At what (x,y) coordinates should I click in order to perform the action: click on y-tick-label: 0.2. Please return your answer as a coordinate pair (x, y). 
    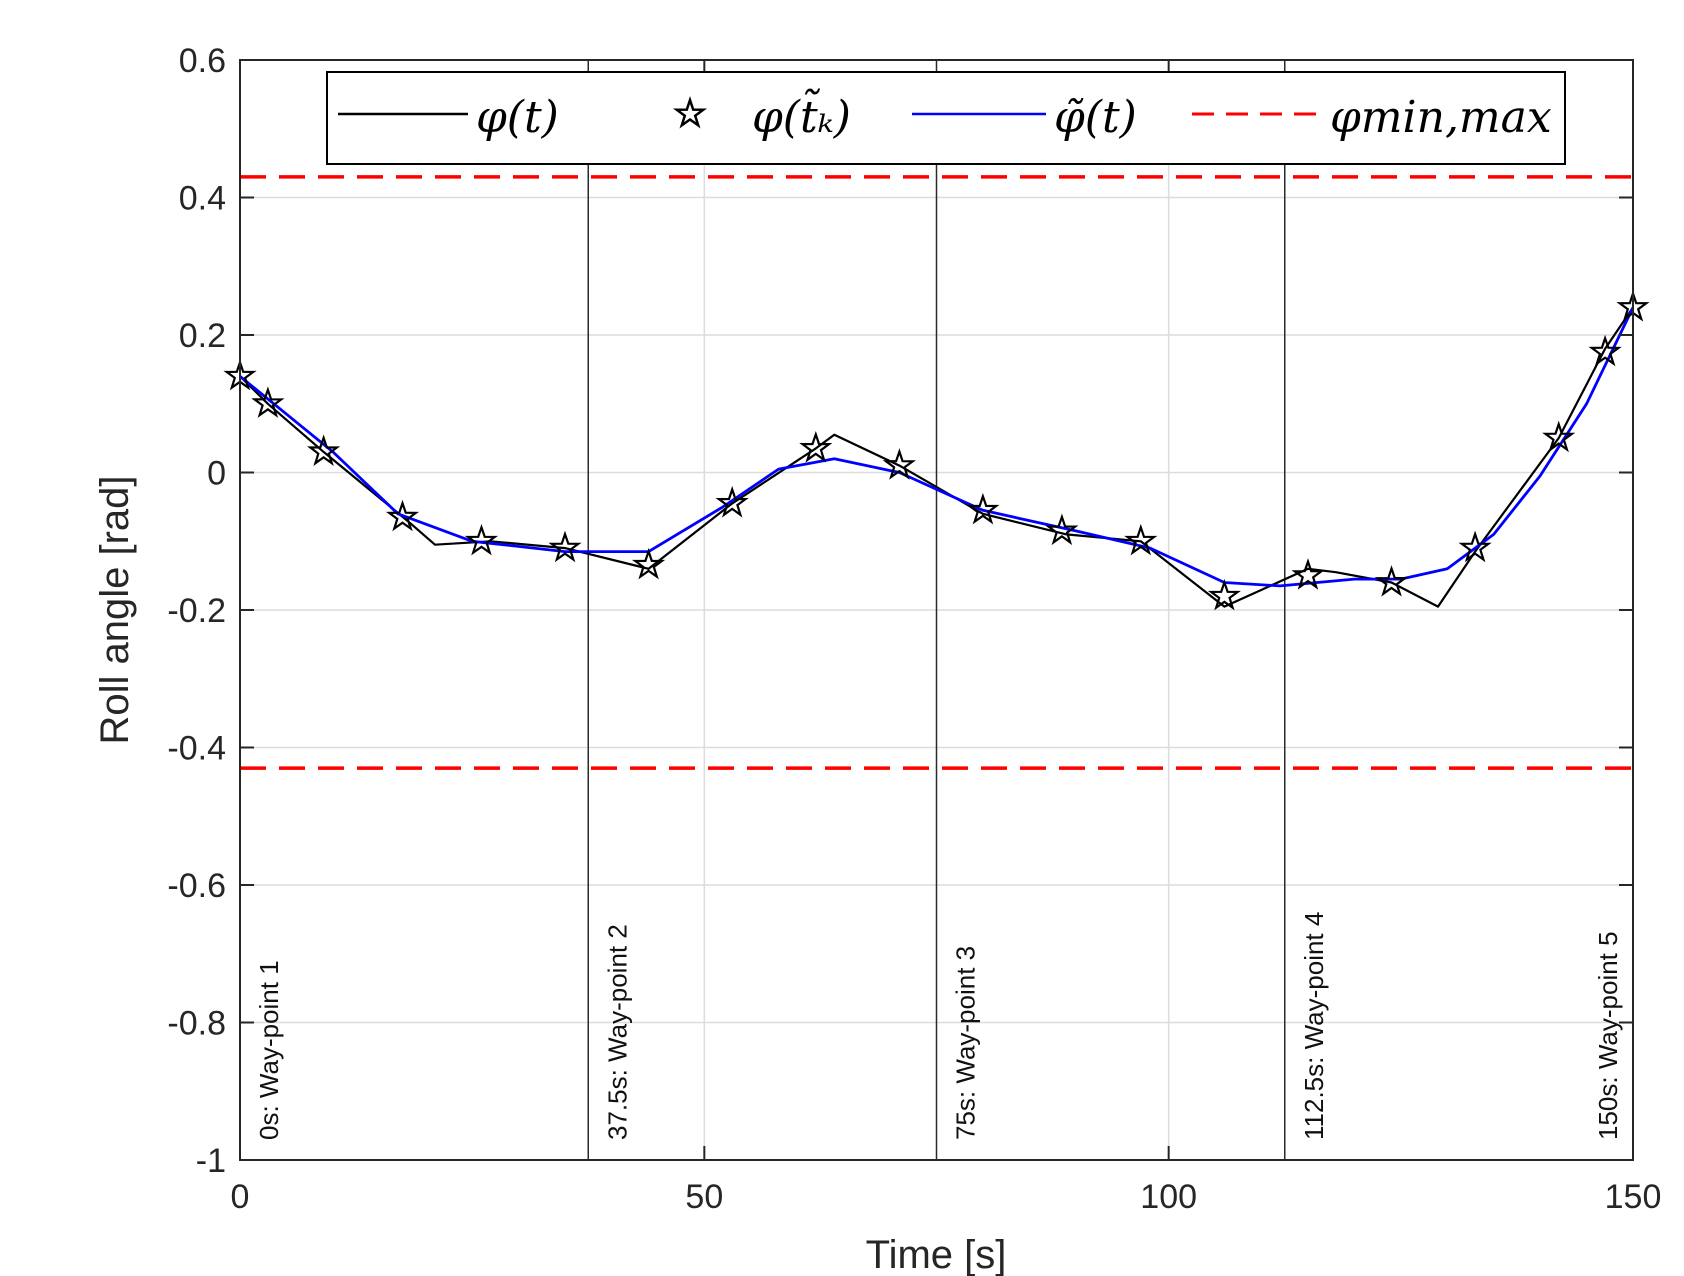
    Looking at the image, I should click on (202, 336).